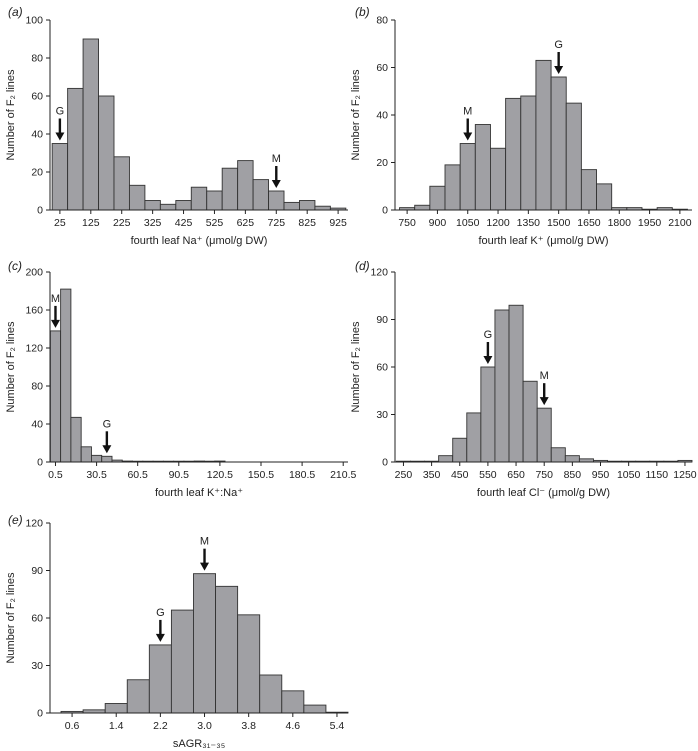 The width and height of the screenshot is (698, 751). I want to click on x-tick-label: 3.0, so click(204, 726).